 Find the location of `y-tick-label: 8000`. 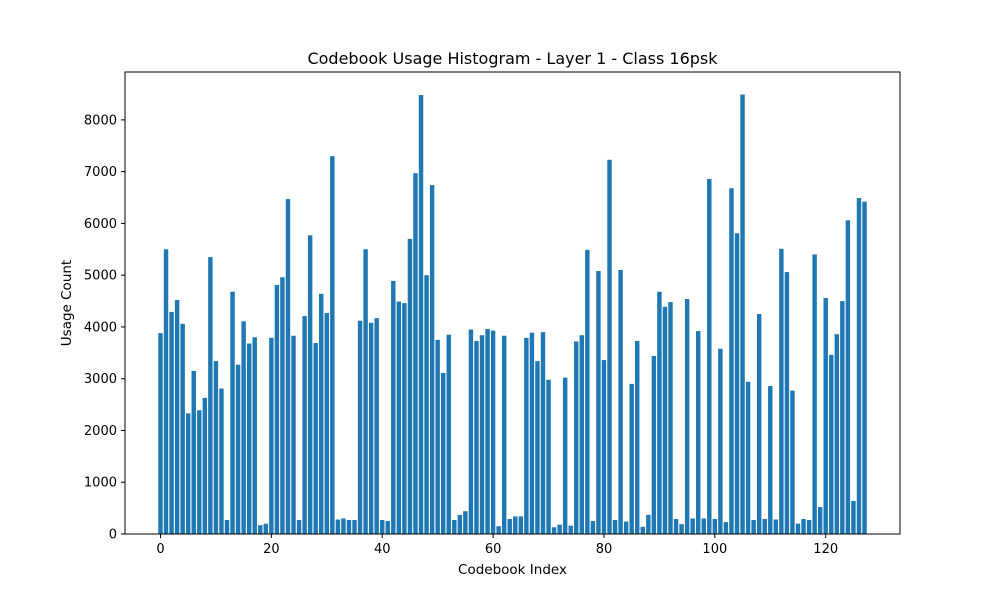

y-tick-label: 8000 is located at coordinates (100, 120).